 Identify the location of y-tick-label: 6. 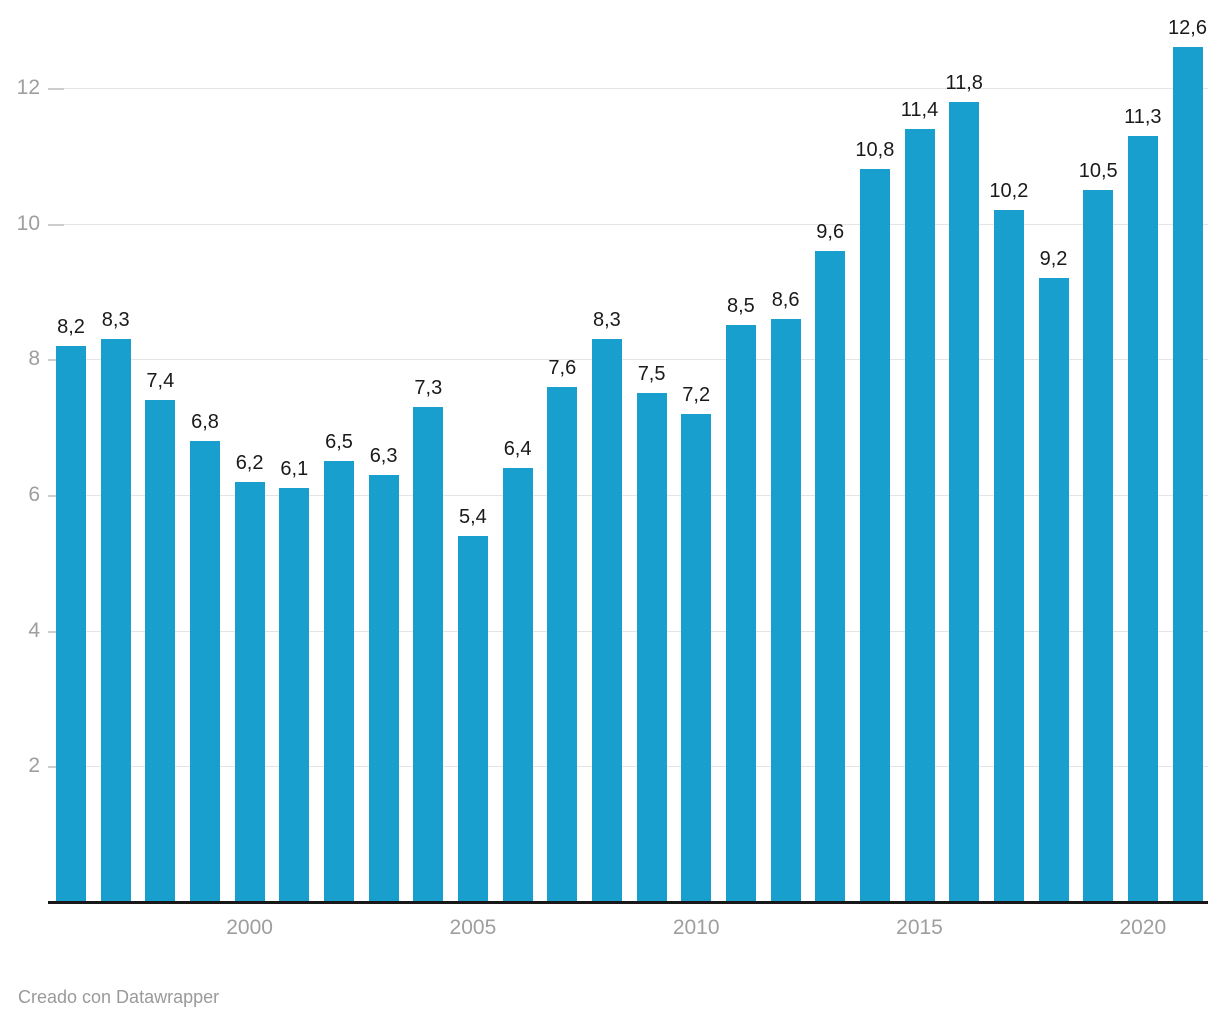
(34, 494).